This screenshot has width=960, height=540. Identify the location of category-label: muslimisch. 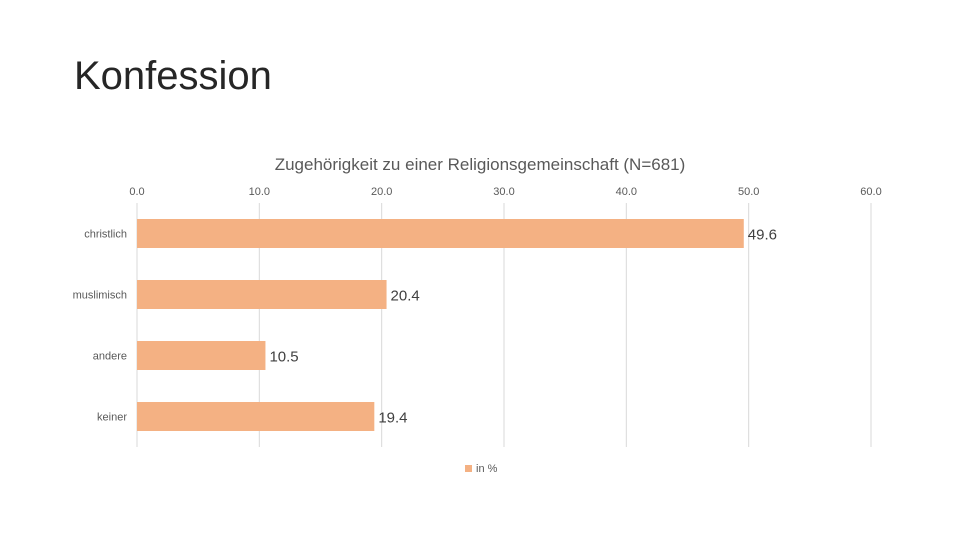
(100, 296).